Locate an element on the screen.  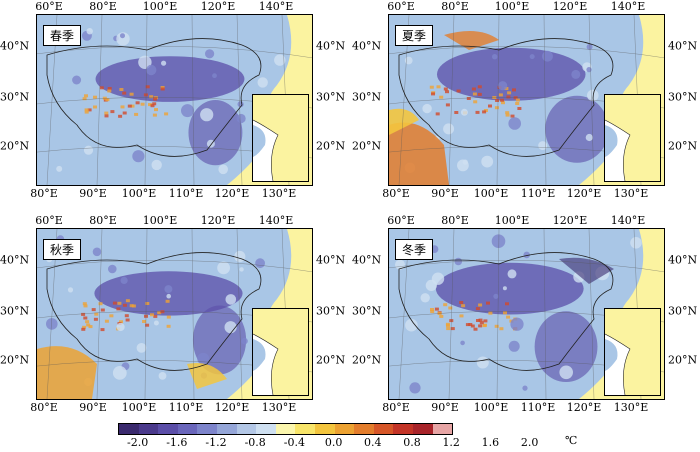
colorbar-tick-label: 1.6 is located at coordinates (490, 442).